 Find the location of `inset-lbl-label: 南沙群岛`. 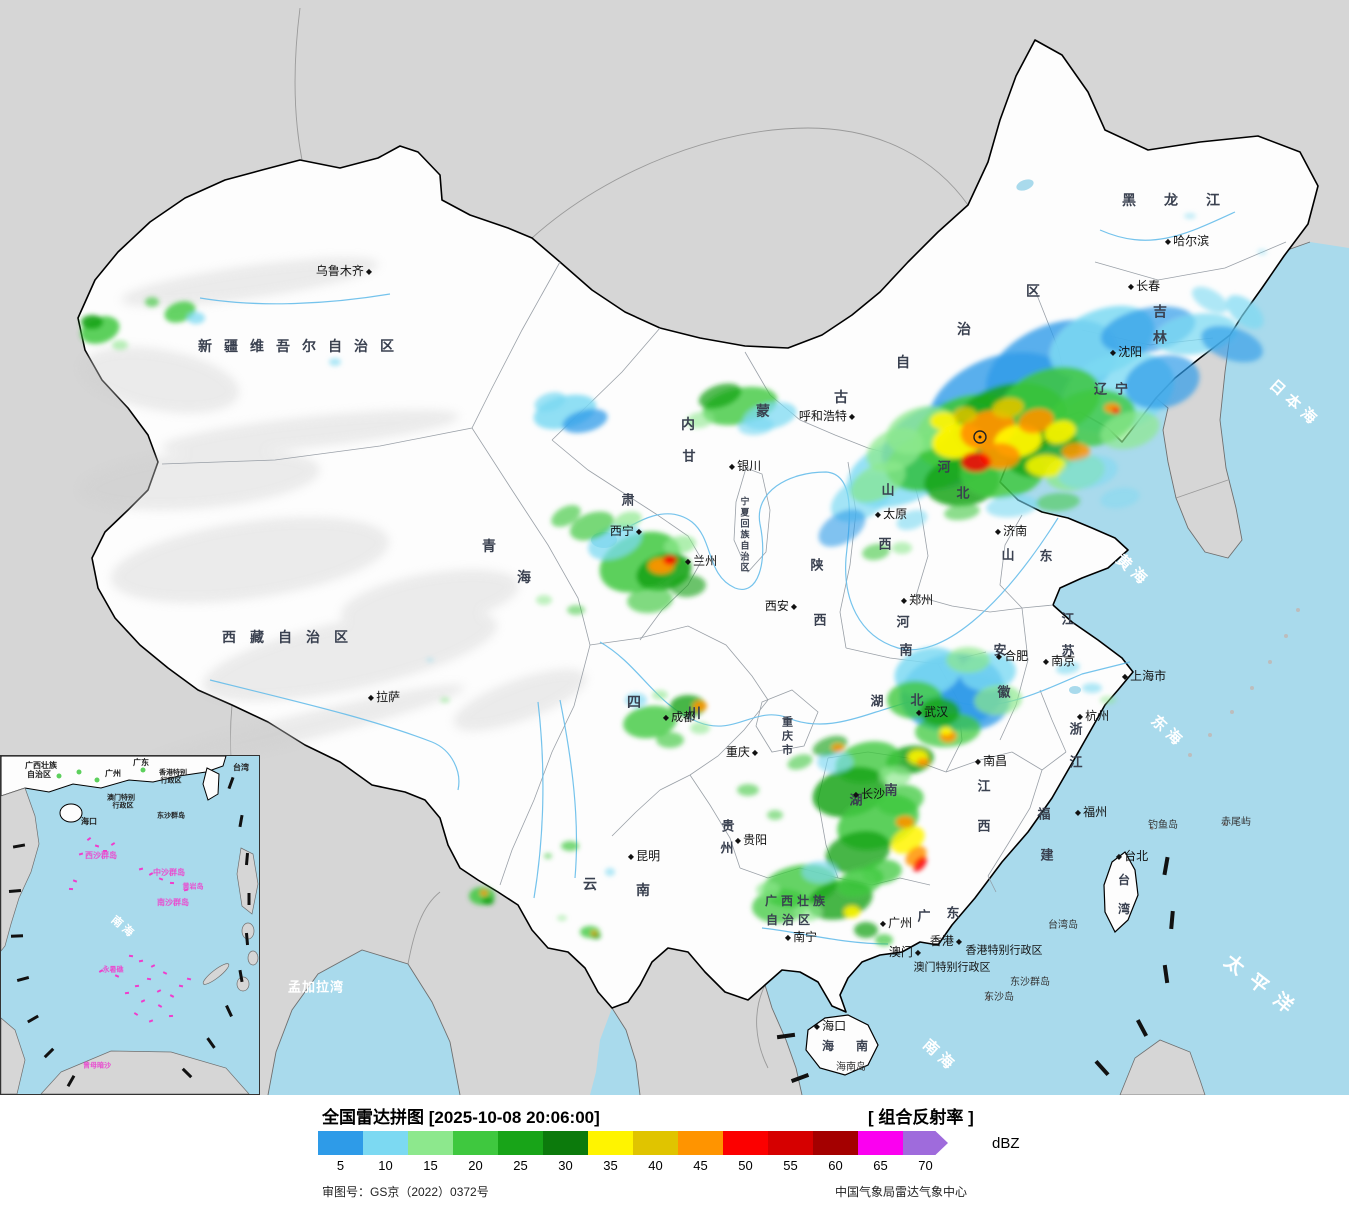

inset-lbl-label: 南沙群岛 is located at coordinates (173, 902).